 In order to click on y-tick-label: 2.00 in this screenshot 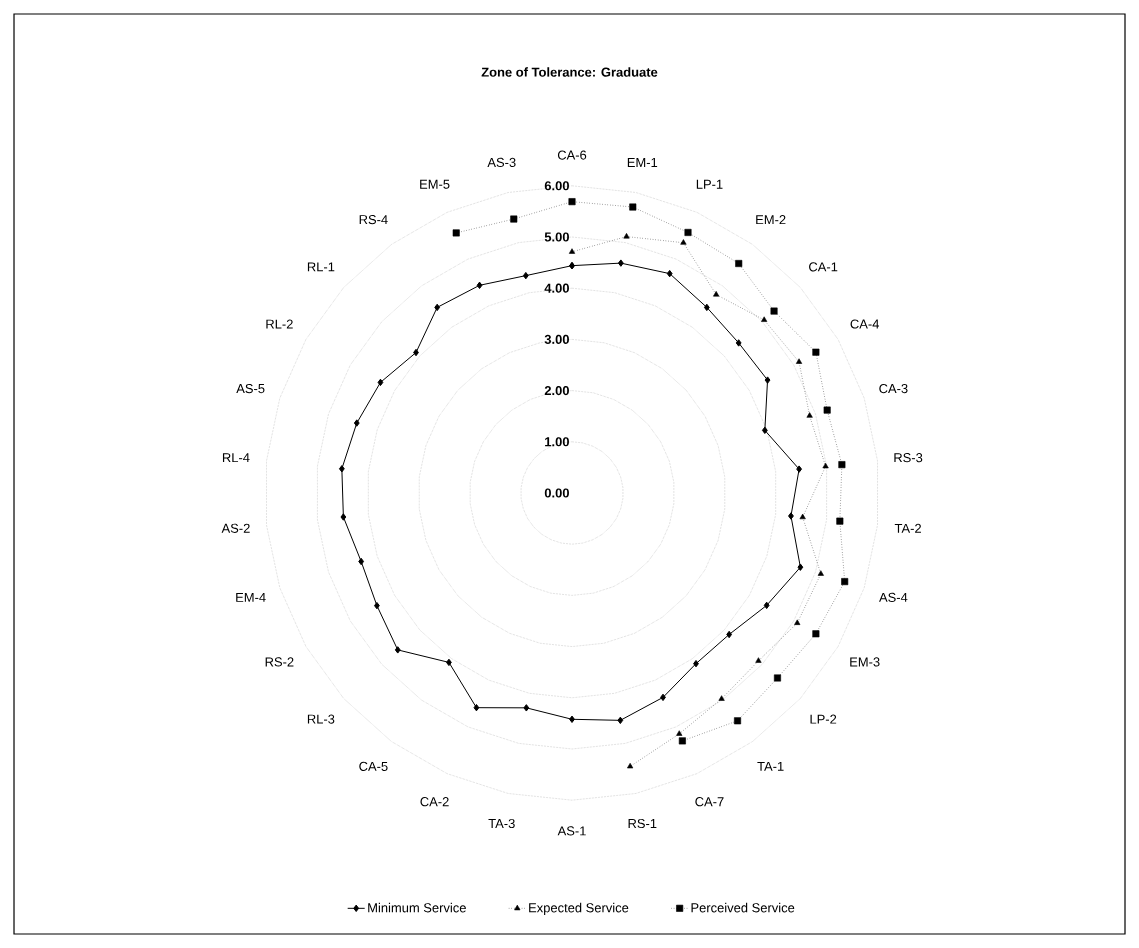, I will do `click(556, 391)`.